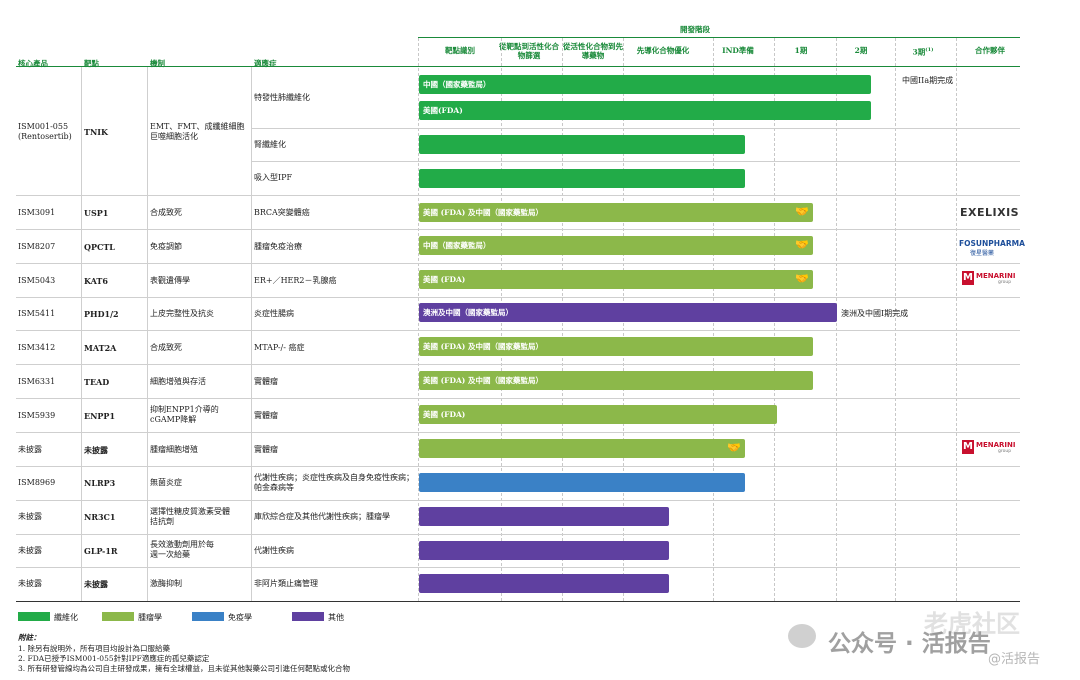 The width and height of the screenshot is (1080, 680). What do you see at coordinates (37, 280) in the screenshot?
I see `product-name: ISM5043` at bounding box center [37, 280].